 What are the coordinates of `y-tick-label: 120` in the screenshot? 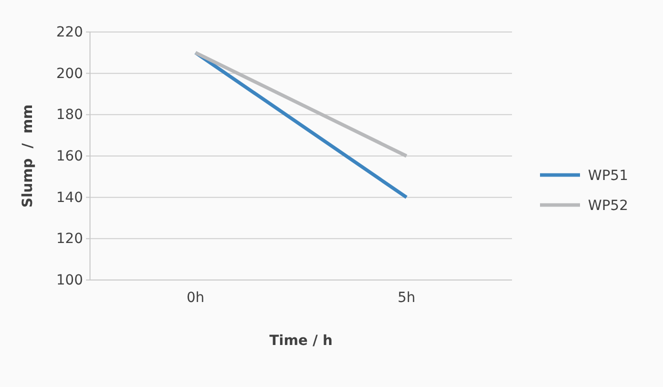 It's located at (69, 239).